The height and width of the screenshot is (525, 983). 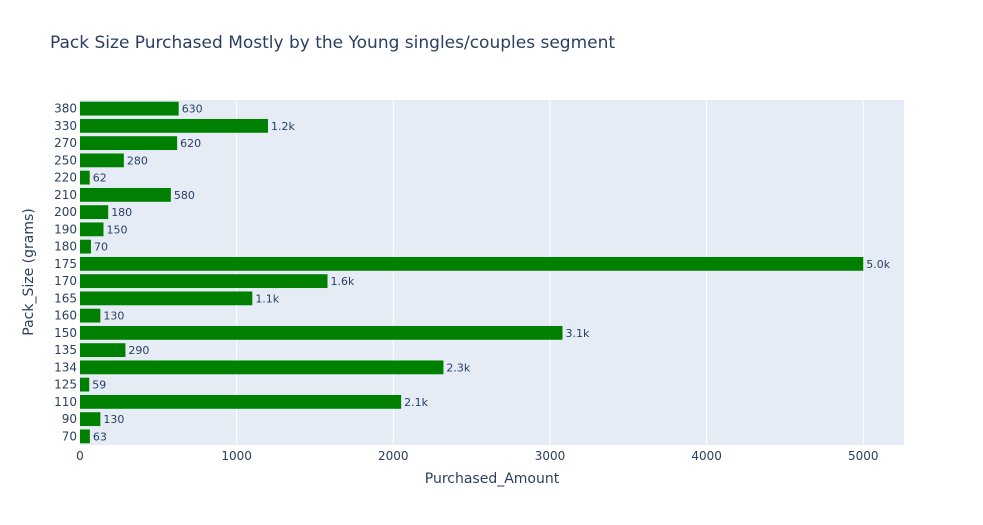 I want to click on y-tick-label: 250, so click(x=65, y=160).